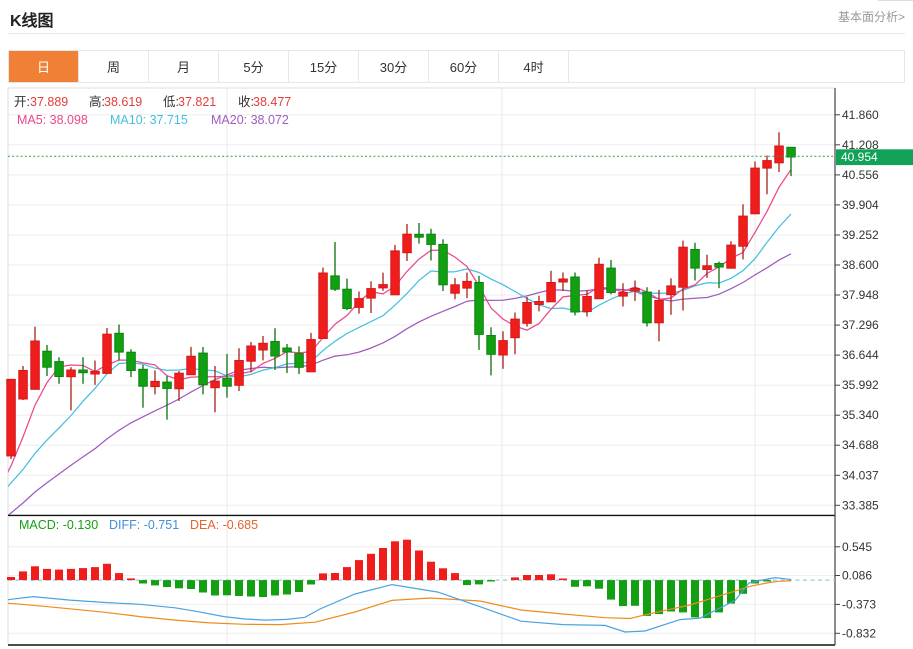 Image resolution: width=913 pixels, height=649 pixels. What do you see at coordinates (58, 525) in the screenshot?
I see `svg-text: MACD: -0.130` at bounding box center [58, 525].